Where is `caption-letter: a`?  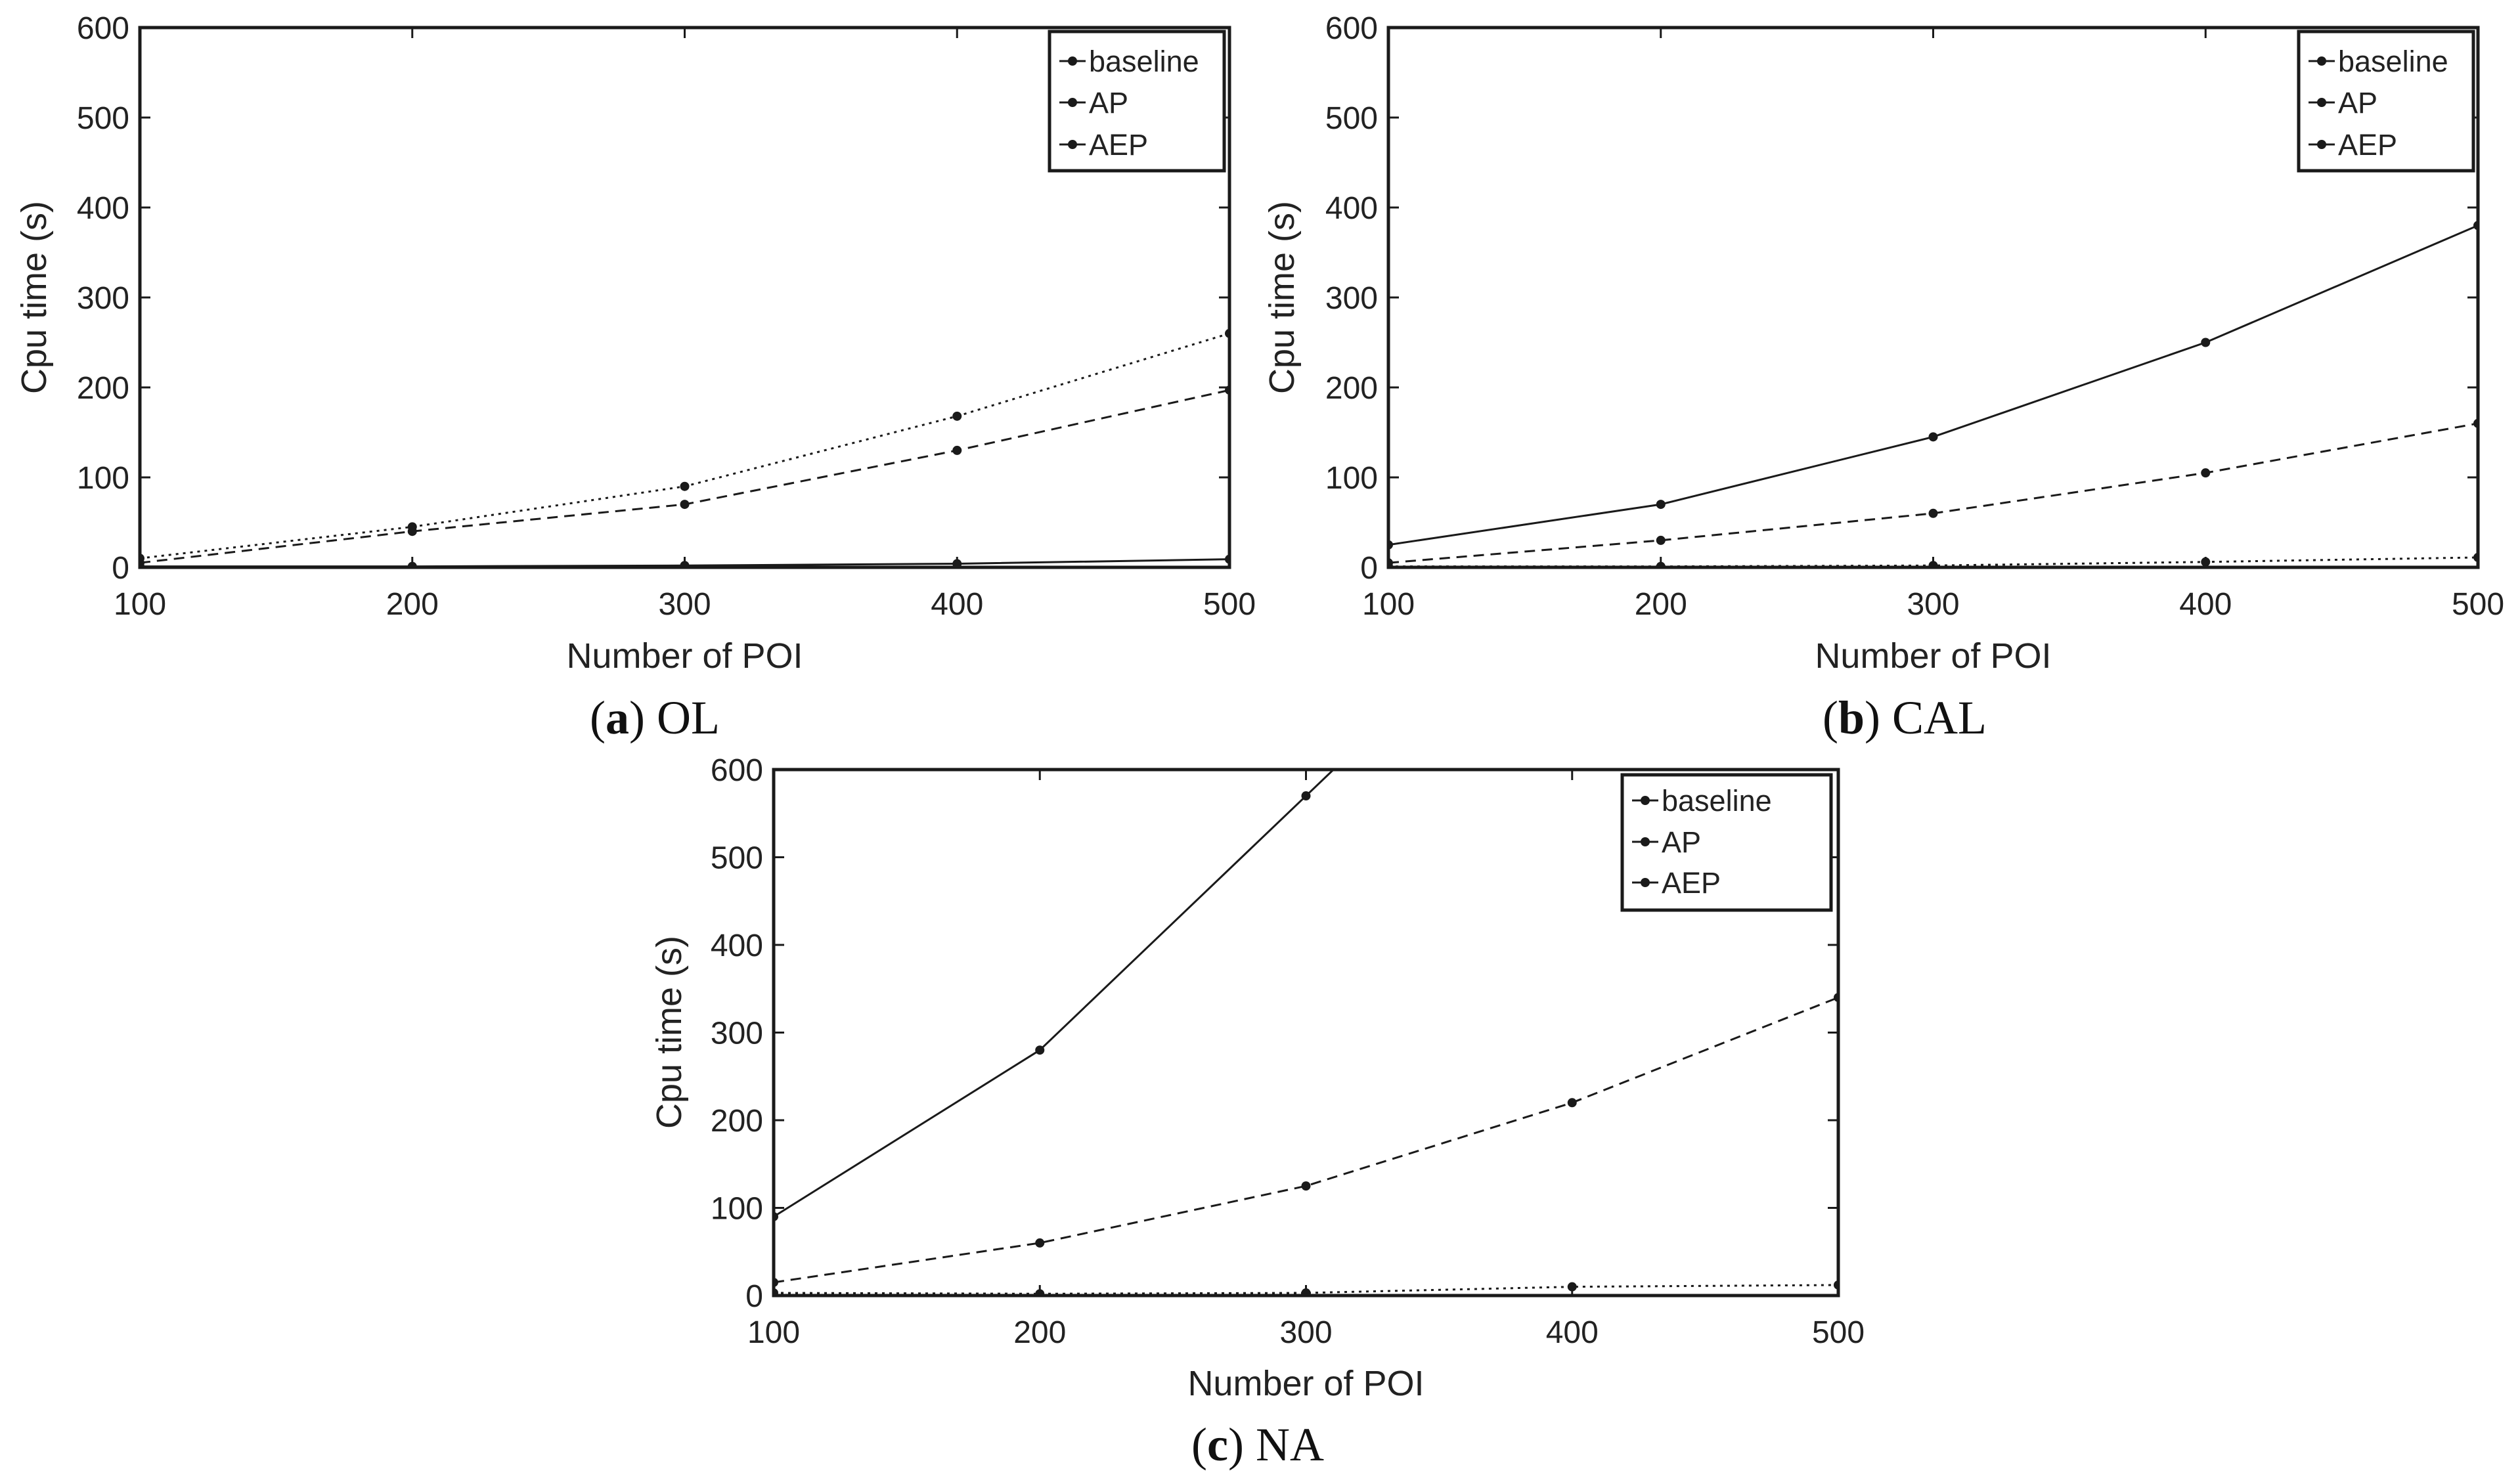 caption-letter: a is located at coordinates (617, 717).